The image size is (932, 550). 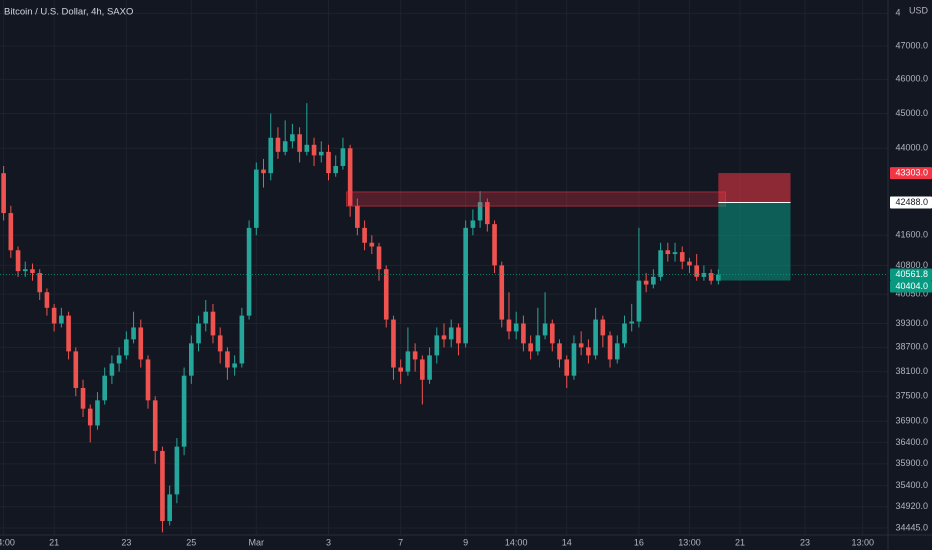 I want to click on y-tick-label: 36900.0, so click(x=911, y=421).